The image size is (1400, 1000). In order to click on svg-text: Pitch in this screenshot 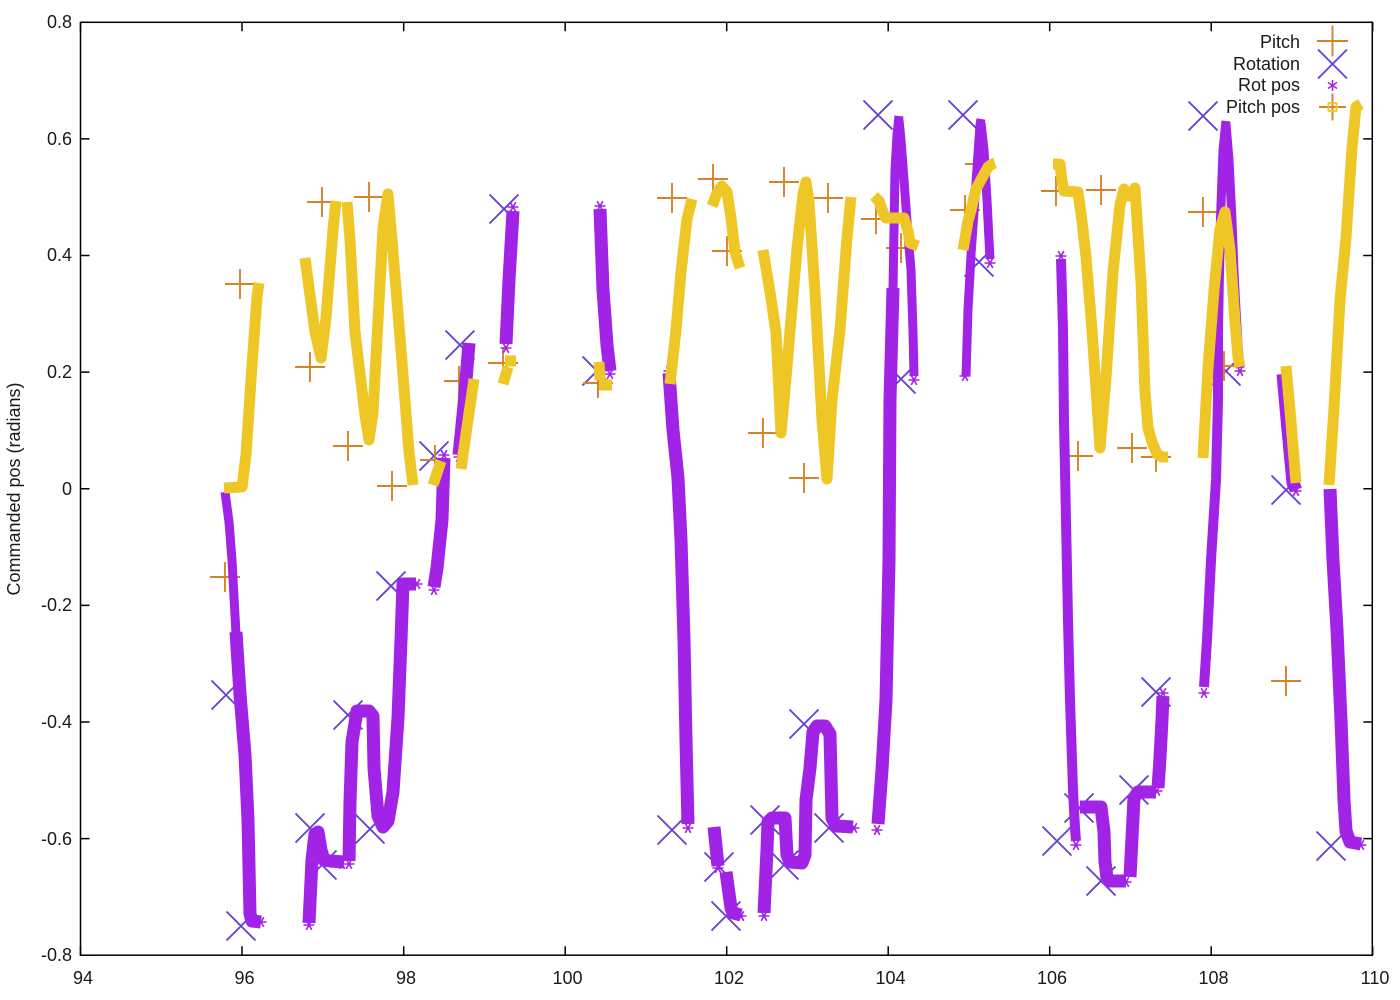, I will do `click(1280, 42)`.